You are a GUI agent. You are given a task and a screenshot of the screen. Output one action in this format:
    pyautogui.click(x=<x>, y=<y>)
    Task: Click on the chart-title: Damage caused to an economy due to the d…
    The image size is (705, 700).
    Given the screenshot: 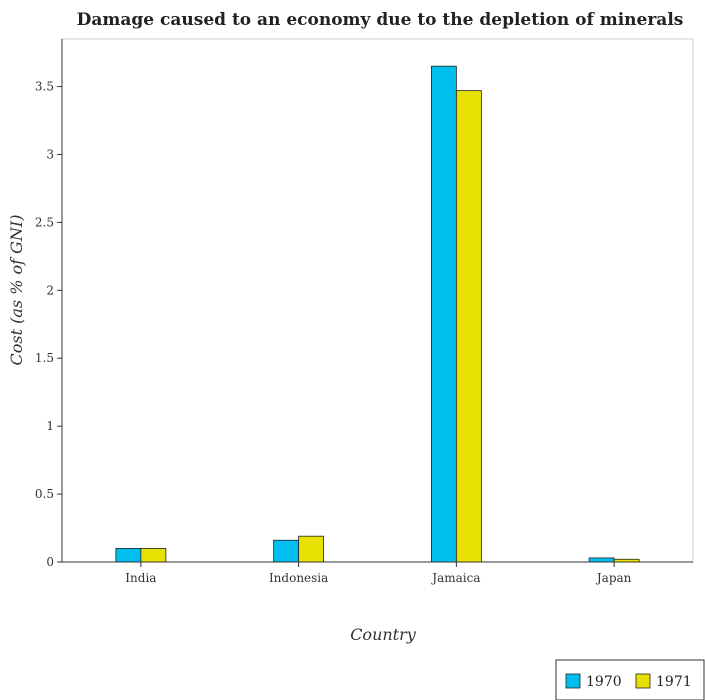 What is the action you would take?
    pyautogui.click(x=380, y=20)
    